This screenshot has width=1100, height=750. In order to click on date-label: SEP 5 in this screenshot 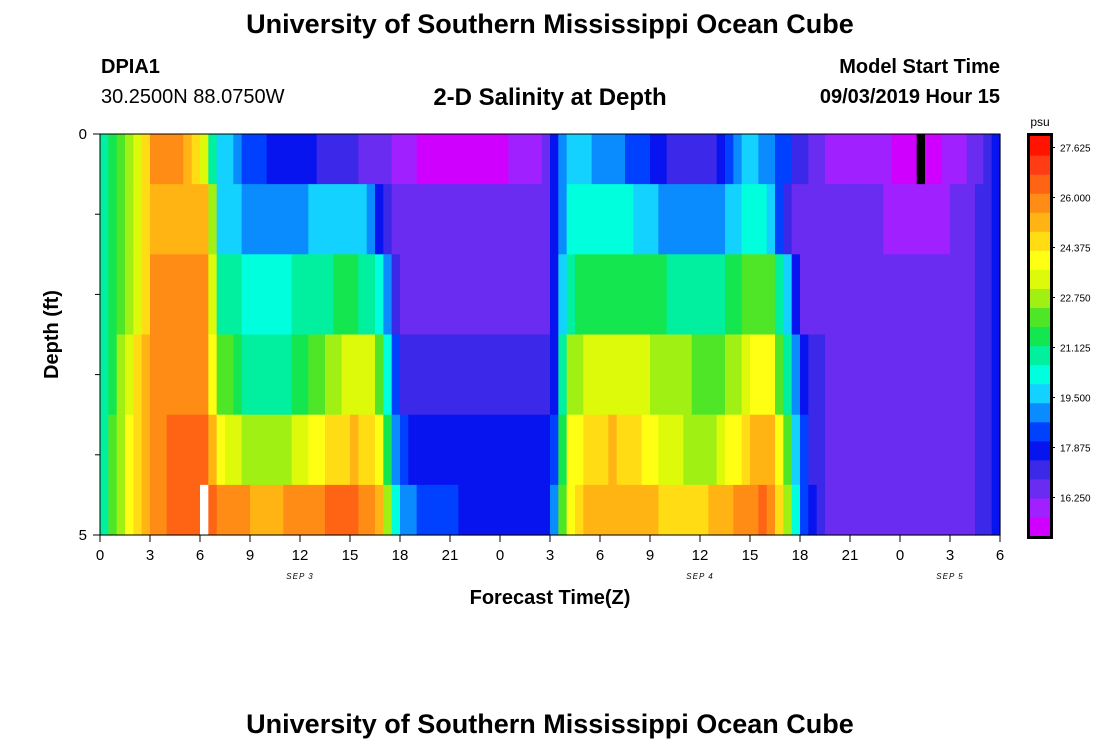, I will do `click(949, 576)`.